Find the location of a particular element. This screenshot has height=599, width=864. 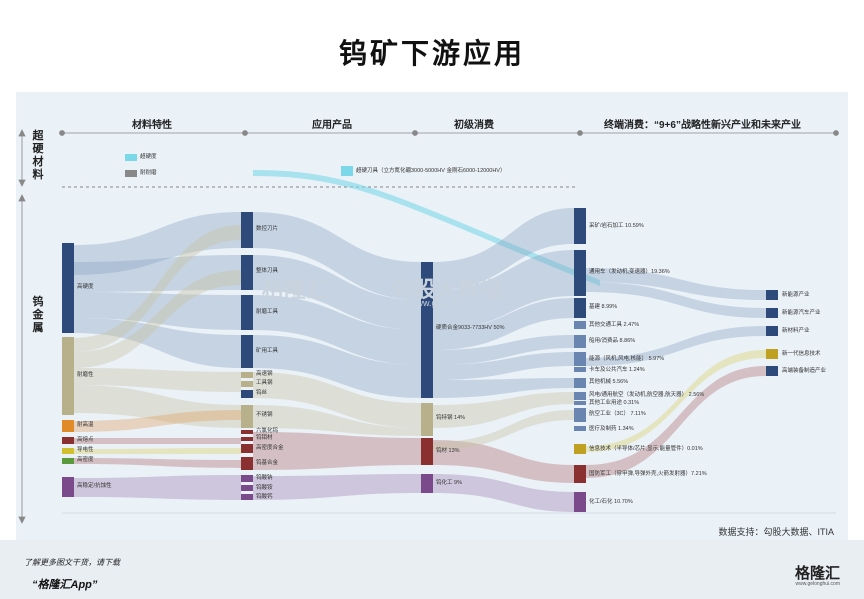

label-wcu: 钨钼材 is located at coordinates (264, 438).